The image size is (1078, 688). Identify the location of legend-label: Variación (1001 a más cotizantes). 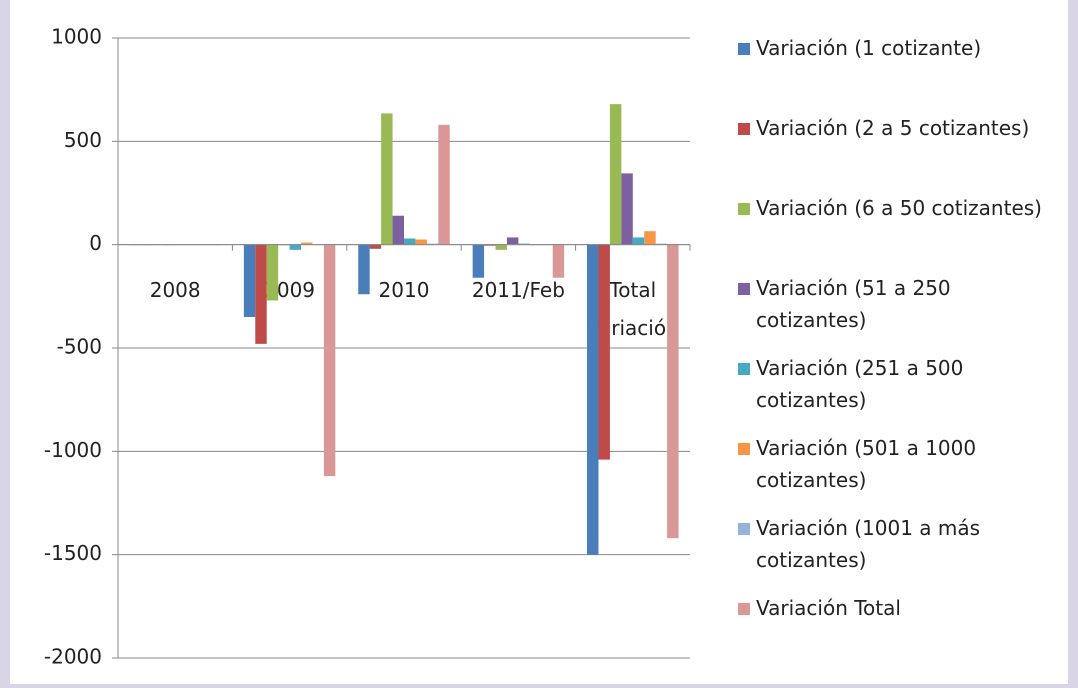
(868, 544).